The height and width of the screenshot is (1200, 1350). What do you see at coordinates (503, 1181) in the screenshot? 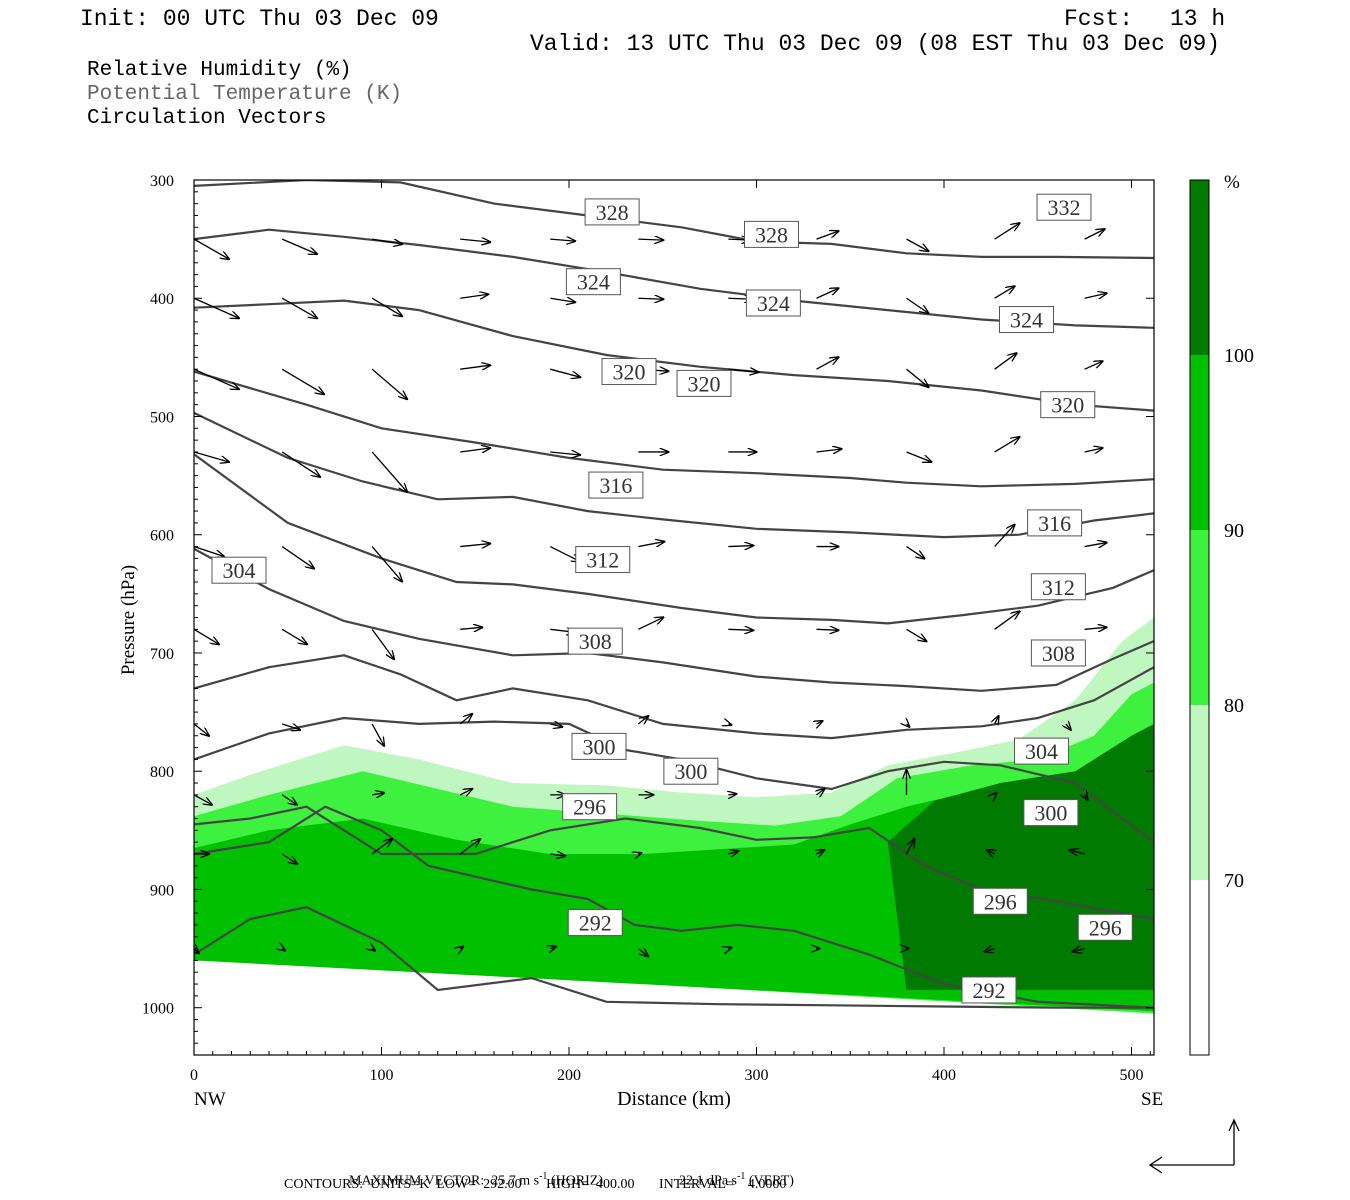
I see `footer-horiz-value: 25.7` at bounding box center [503, 1181].